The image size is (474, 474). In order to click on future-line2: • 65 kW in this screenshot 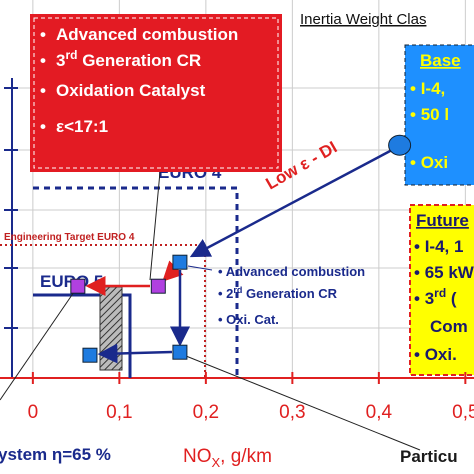, I will do `click(444, 272)`.